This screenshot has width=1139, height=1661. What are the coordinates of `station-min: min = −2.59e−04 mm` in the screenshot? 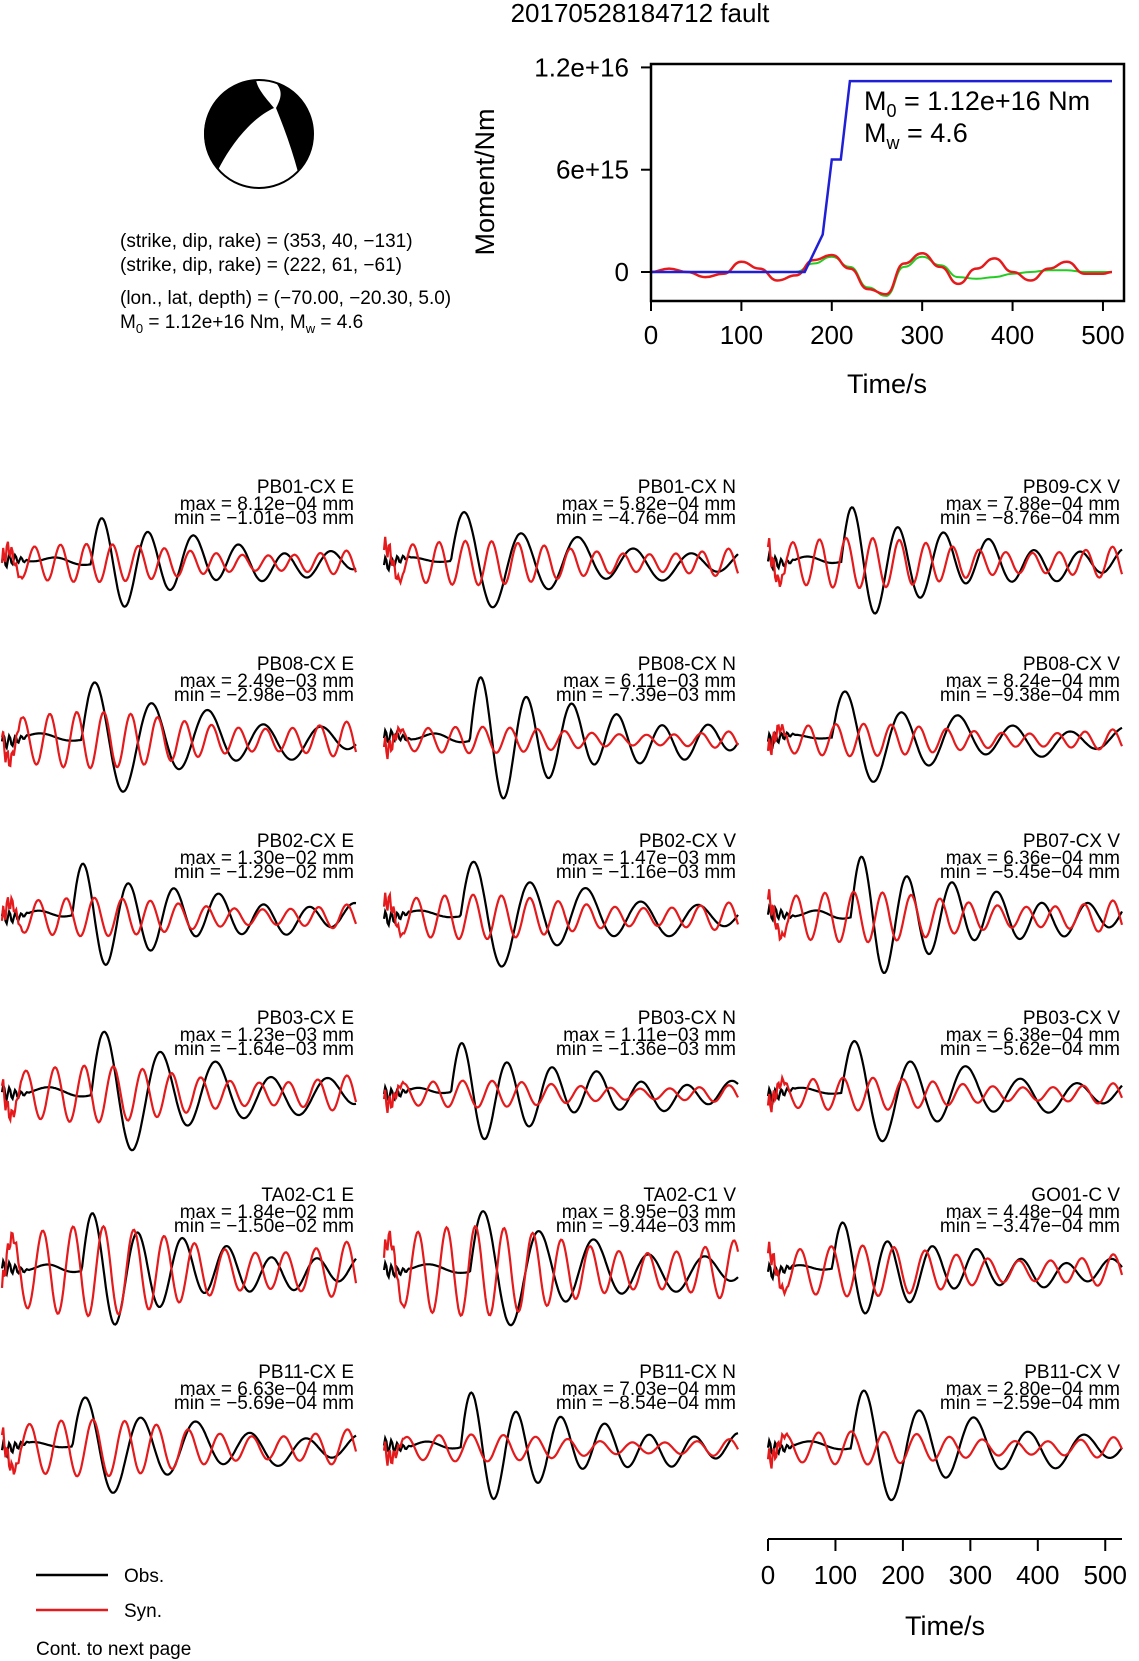 It's located at (1030, 1403).